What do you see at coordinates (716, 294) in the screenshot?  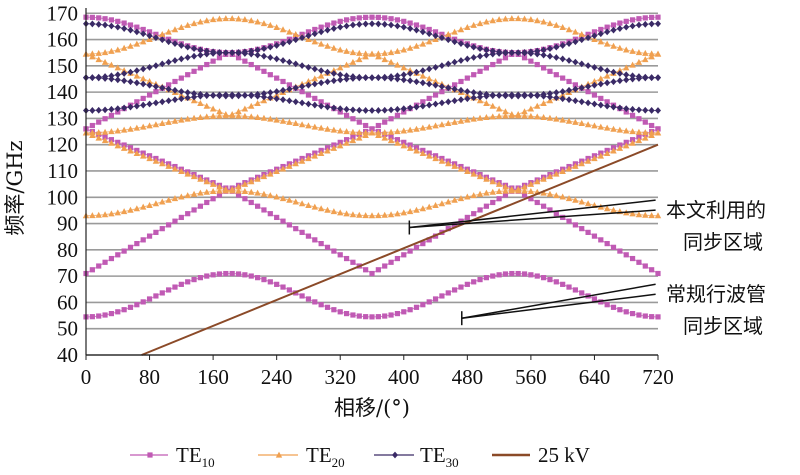 I see `annotation-2-line1: 常规行波管` at bounding box center [716, 294].